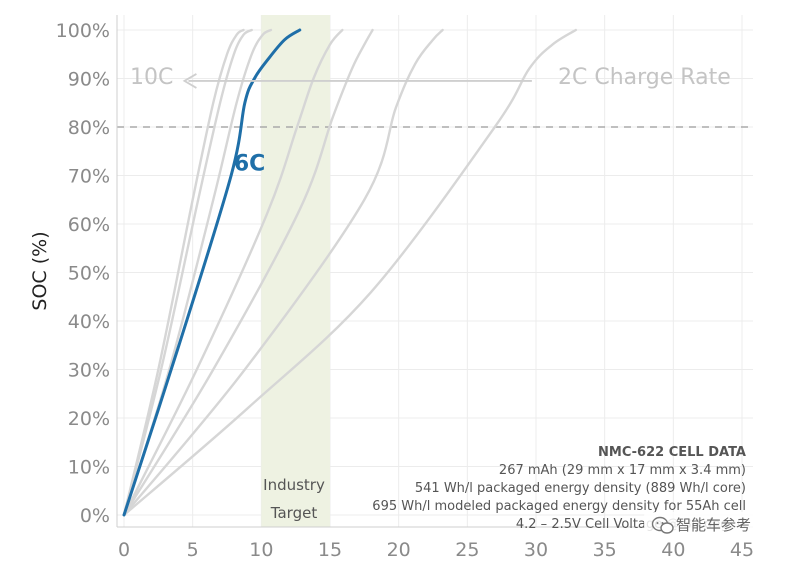 The image size is (800, 561). I want to click on x-tick-label-40: 40, so click(673, 550).